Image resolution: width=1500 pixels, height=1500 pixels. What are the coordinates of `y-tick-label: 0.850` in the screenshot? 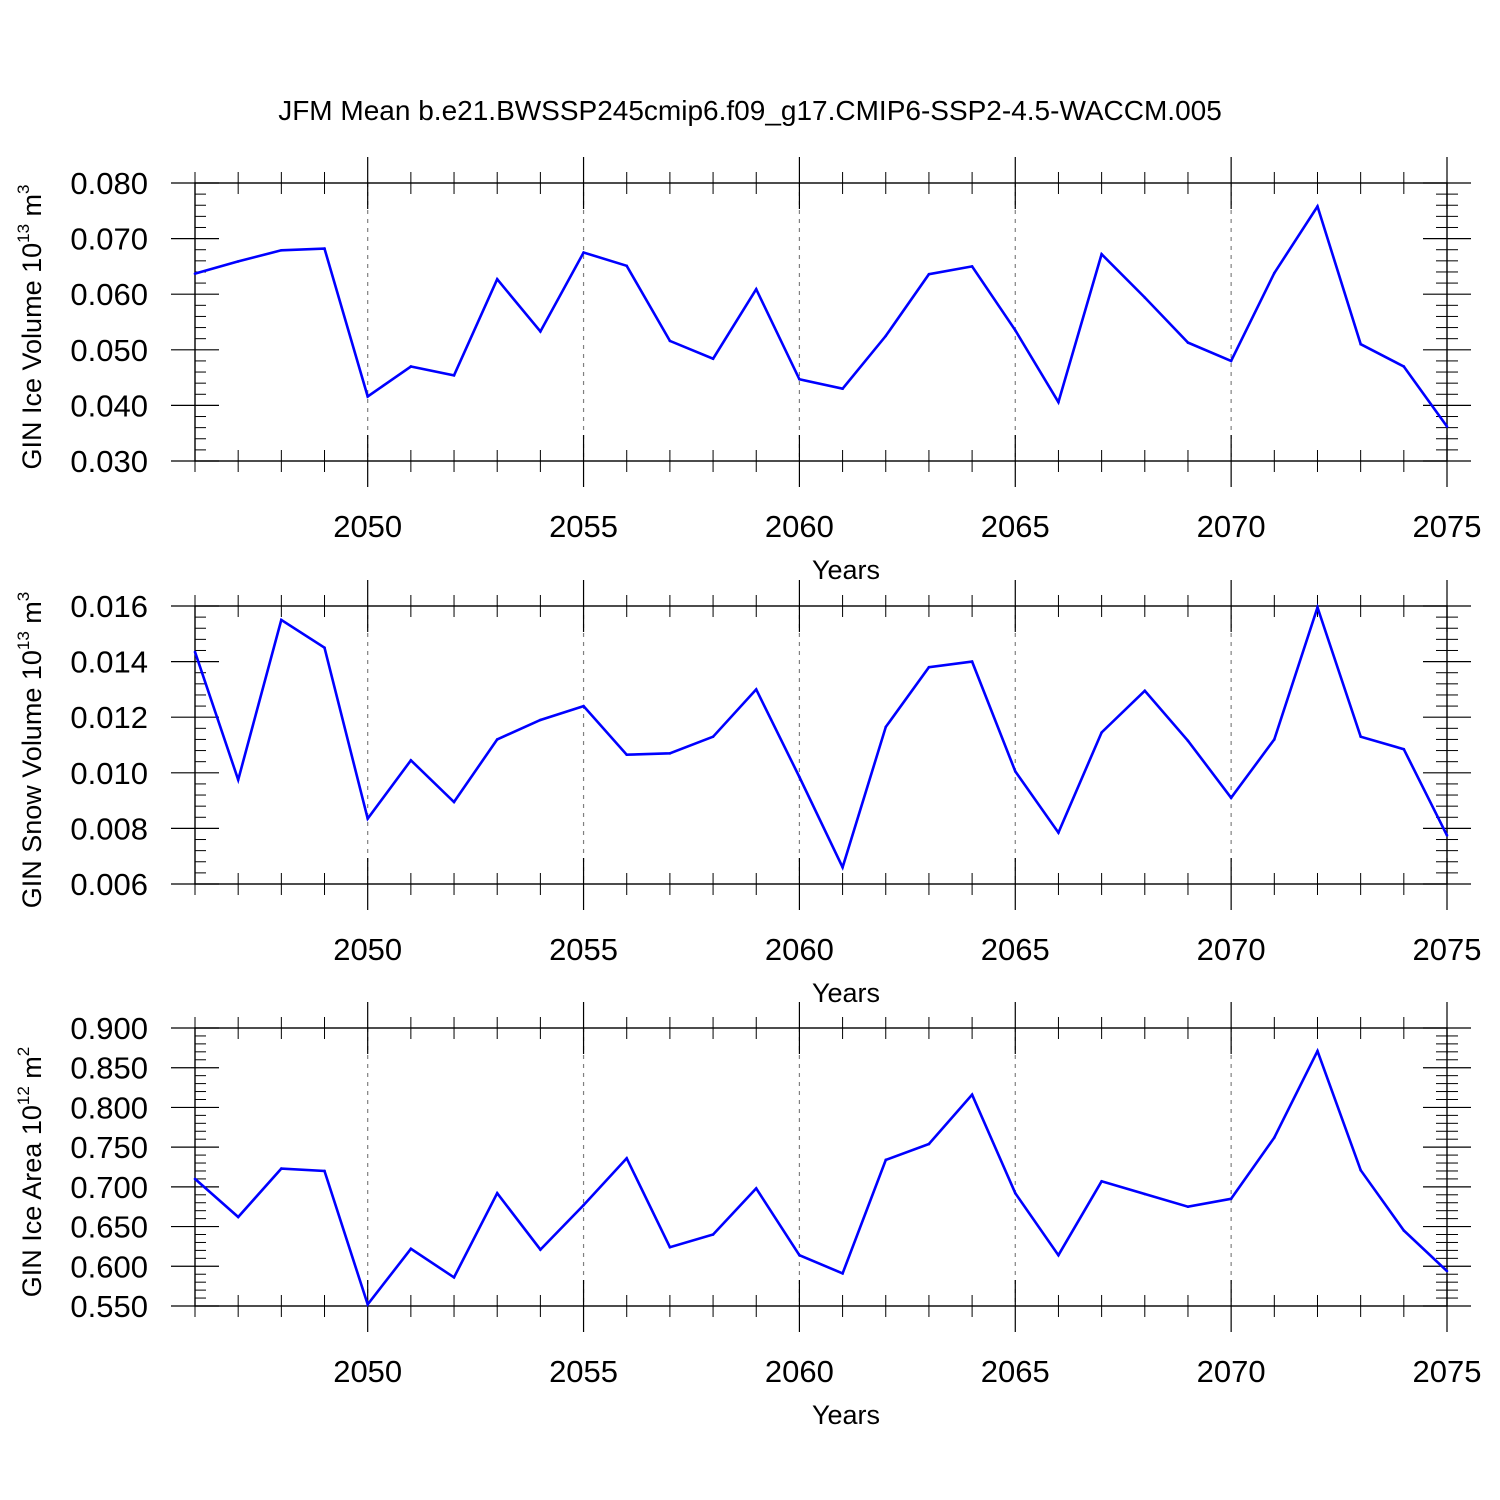 It's located at (109, 1068).